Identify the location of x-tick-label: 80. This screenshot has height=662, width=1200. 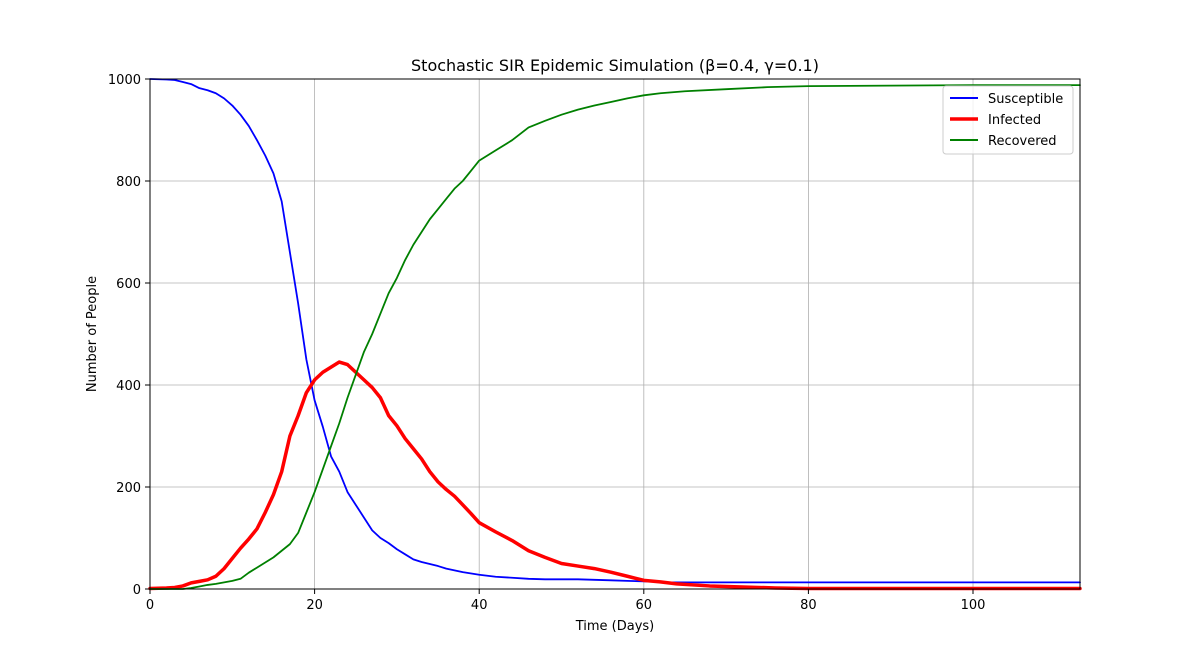
(808, 605).